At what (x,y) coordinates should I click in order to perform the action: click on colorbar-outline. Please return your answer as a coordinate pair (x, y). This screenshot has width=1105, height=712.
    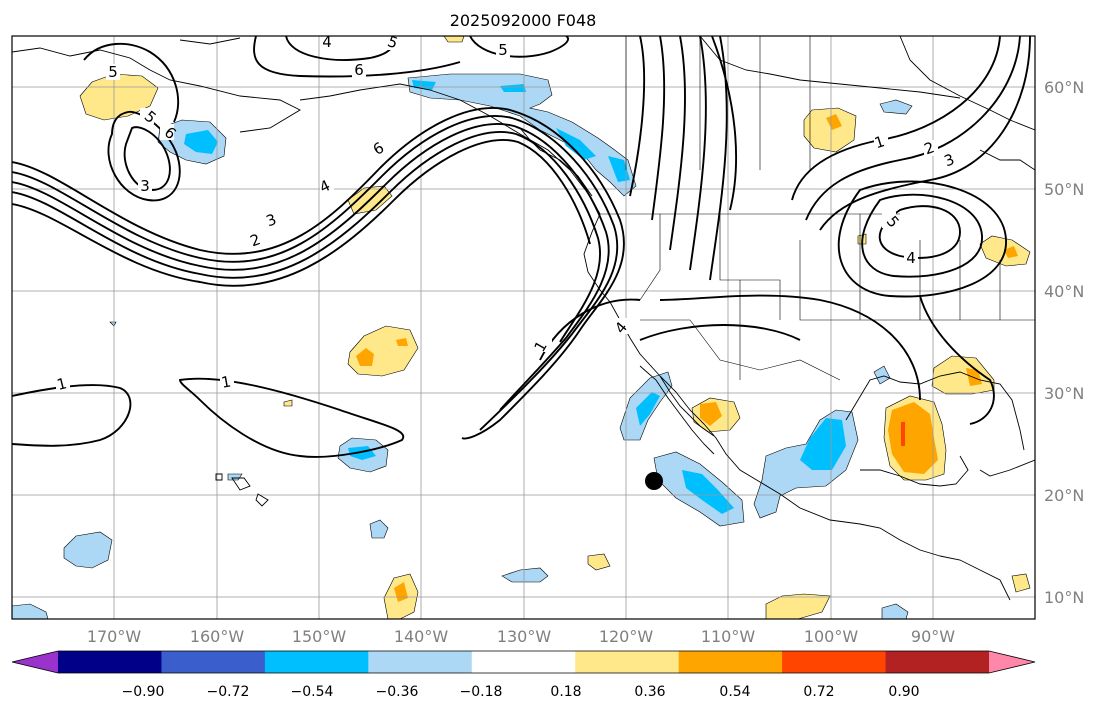
    Looking at the image, I should click on (523, 662).